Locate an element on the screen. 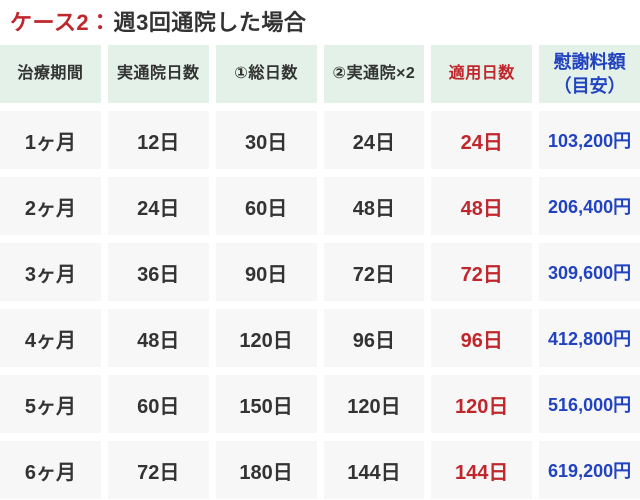  table-cell-r3-c3: 96日 is located at coordinates (374, 338).